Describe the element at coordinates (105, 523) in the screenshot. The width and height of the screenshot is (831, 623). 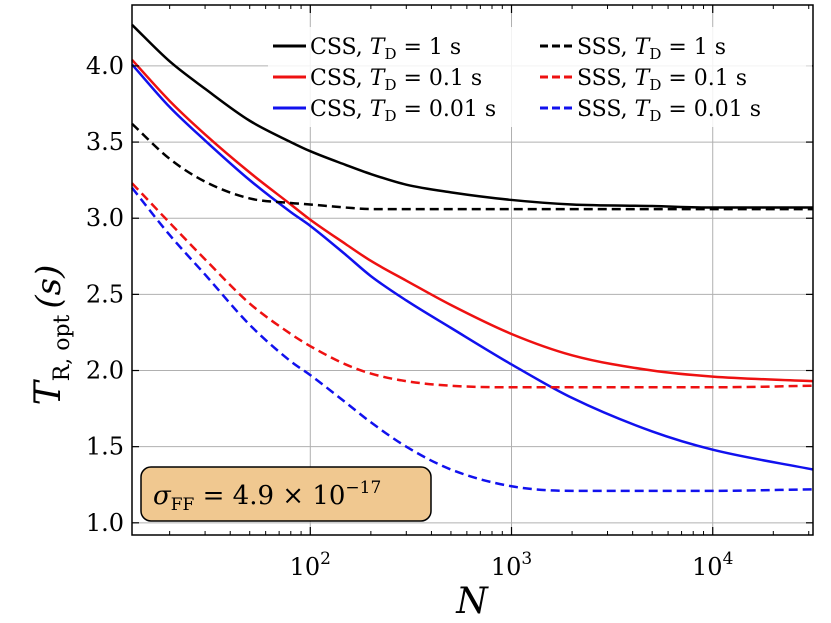
I see `y-tick-label: 1.0` at that location.